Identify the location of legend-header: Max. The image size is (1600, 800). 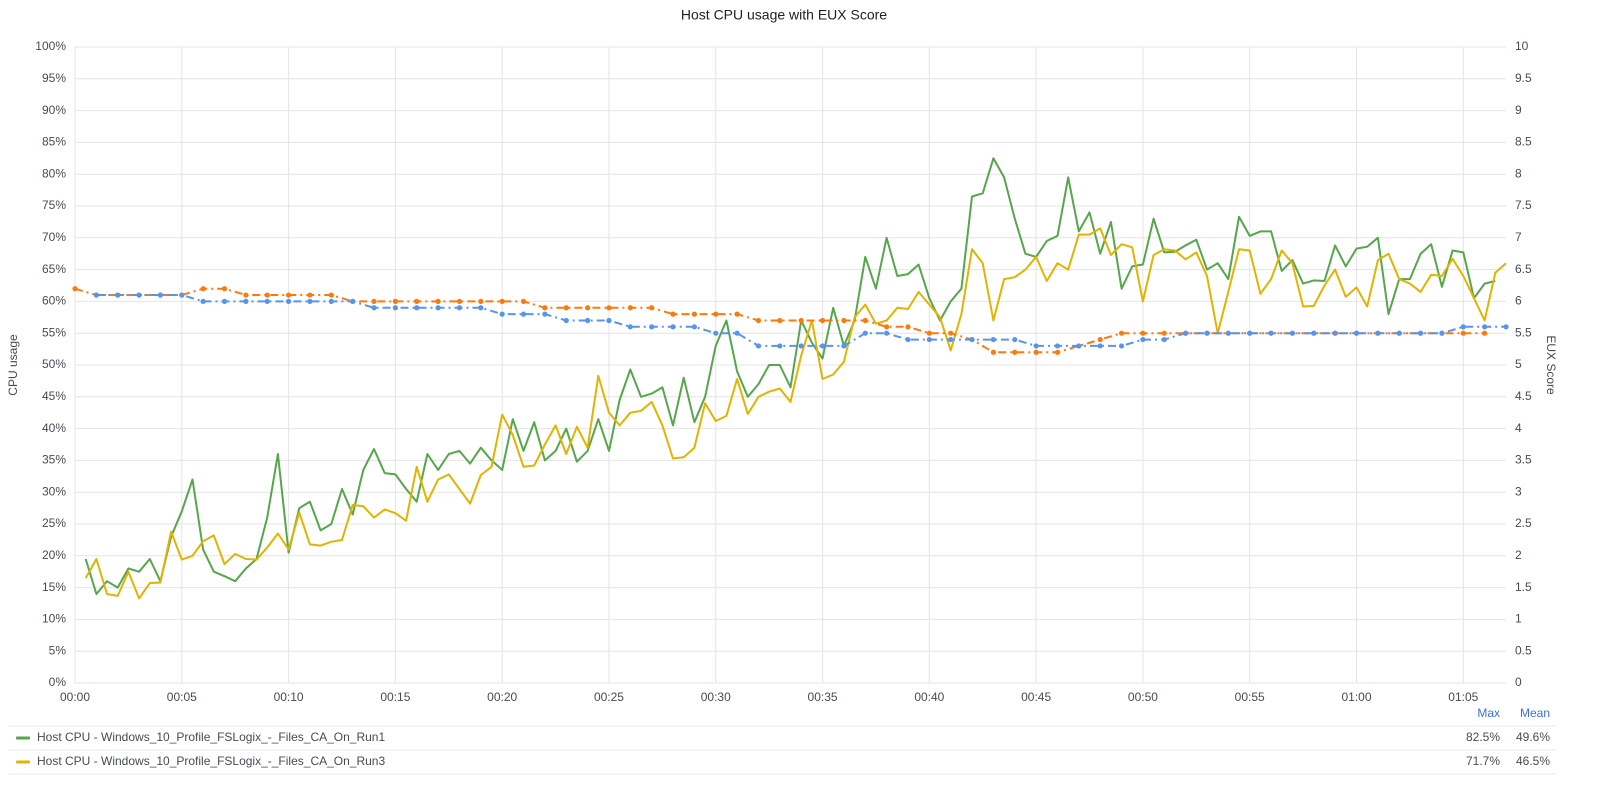
(1488, 713).